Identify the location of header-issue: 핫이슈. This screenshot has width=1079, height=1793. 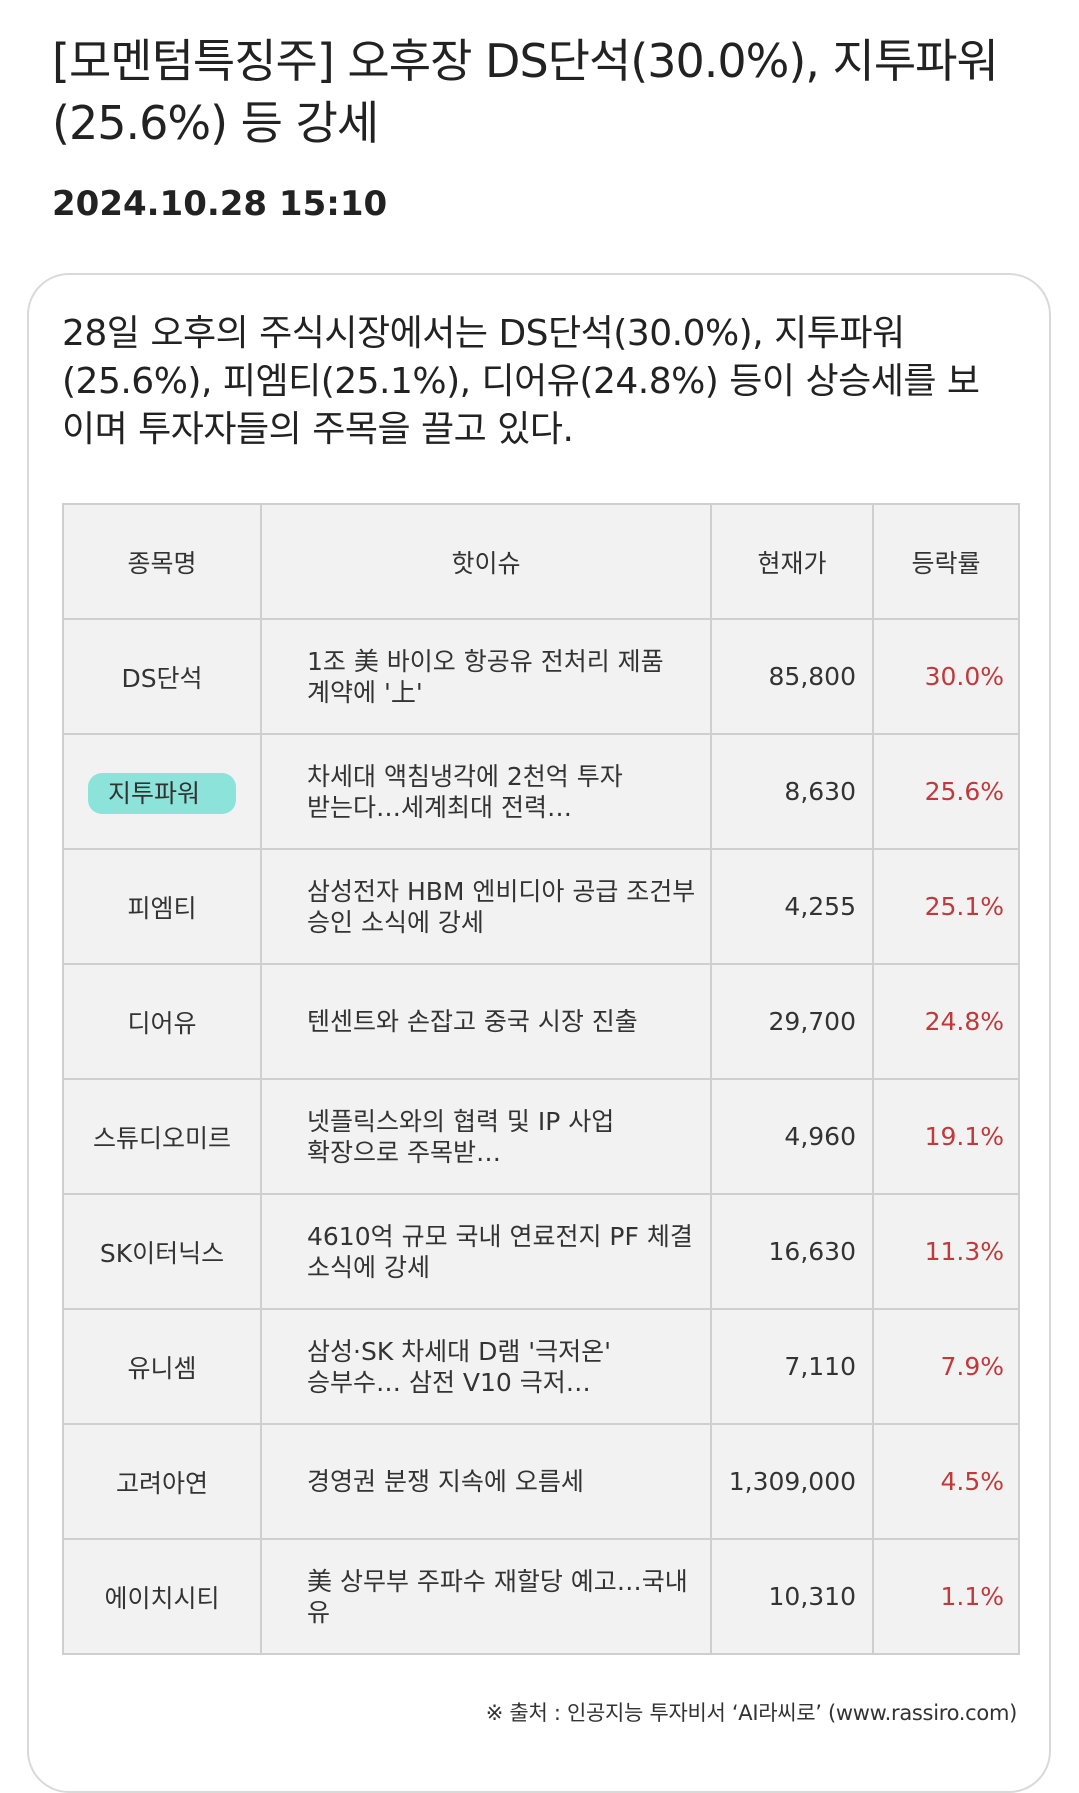
(486, 561).